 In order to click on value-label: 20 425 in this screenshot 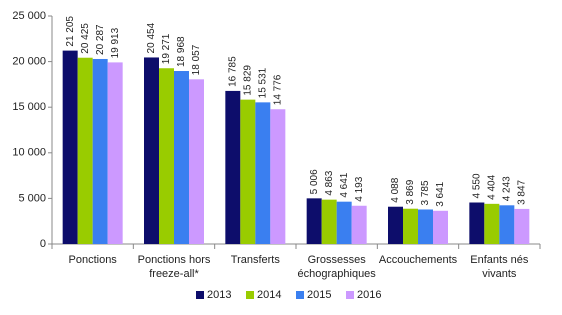, I will do `click(85, 38)`.